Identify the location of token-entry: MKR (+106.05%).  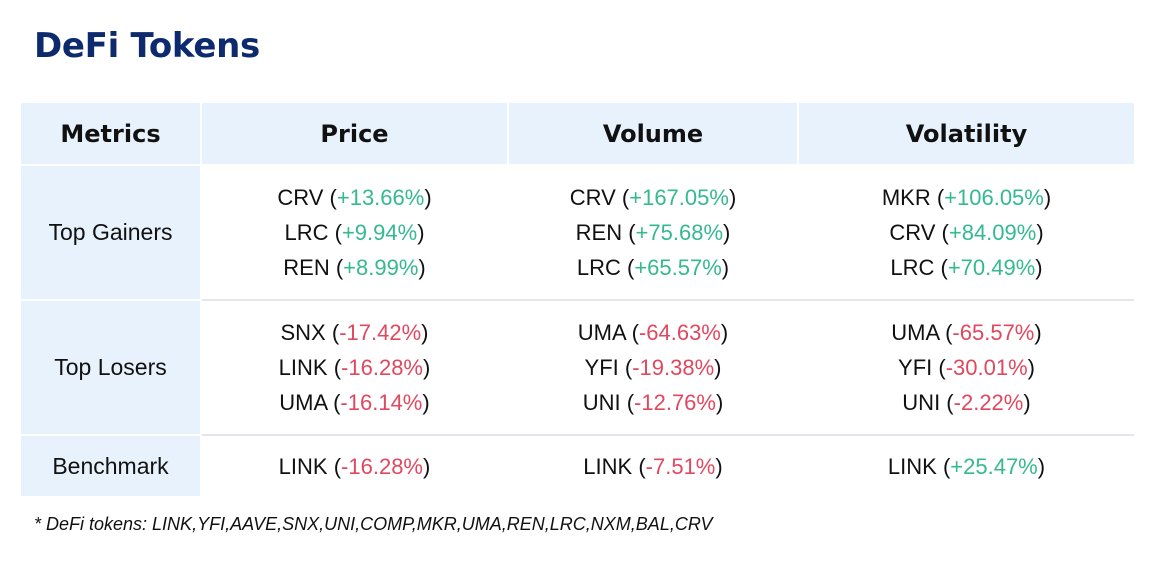
(966, 197).